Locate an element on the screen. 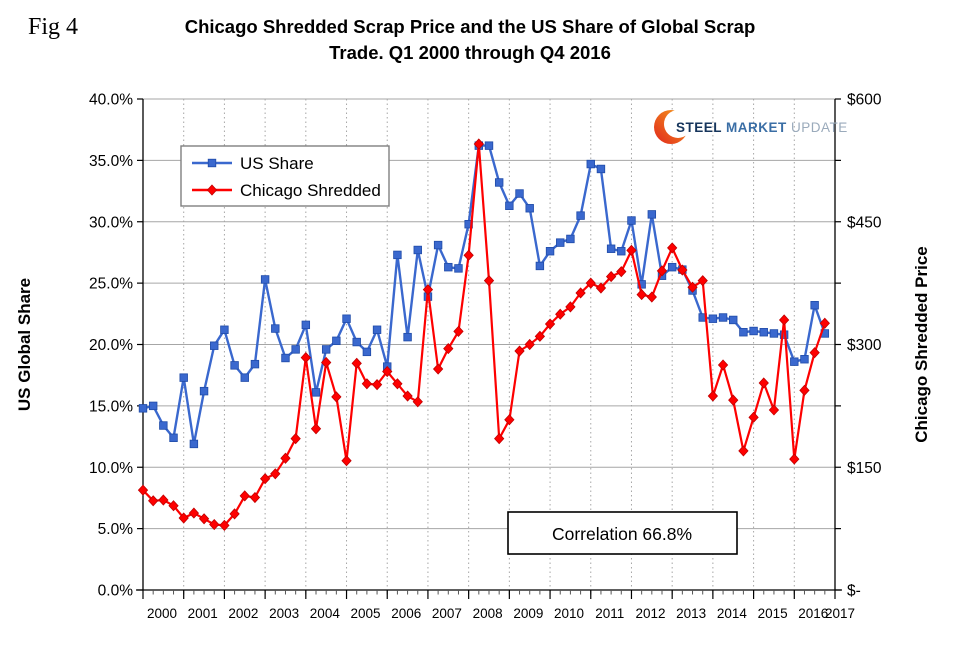 Image resolution: width=957 pixels, height=654 pixels. left-axis-tick-label: 30.0% is located at coordinates (111, 222).